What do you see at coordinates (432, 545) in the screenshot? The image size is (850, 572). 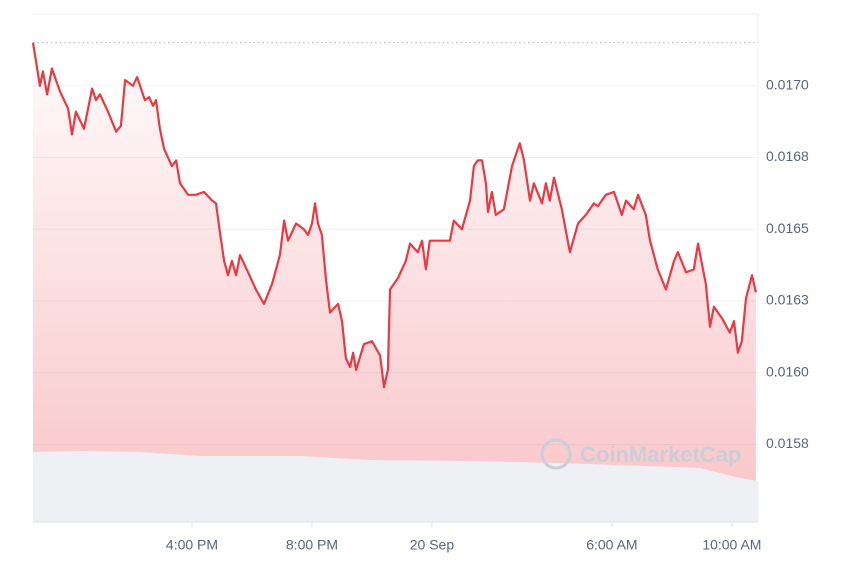 I see `x-tick-label: 20 Sep` at bounding box center [432, 545].